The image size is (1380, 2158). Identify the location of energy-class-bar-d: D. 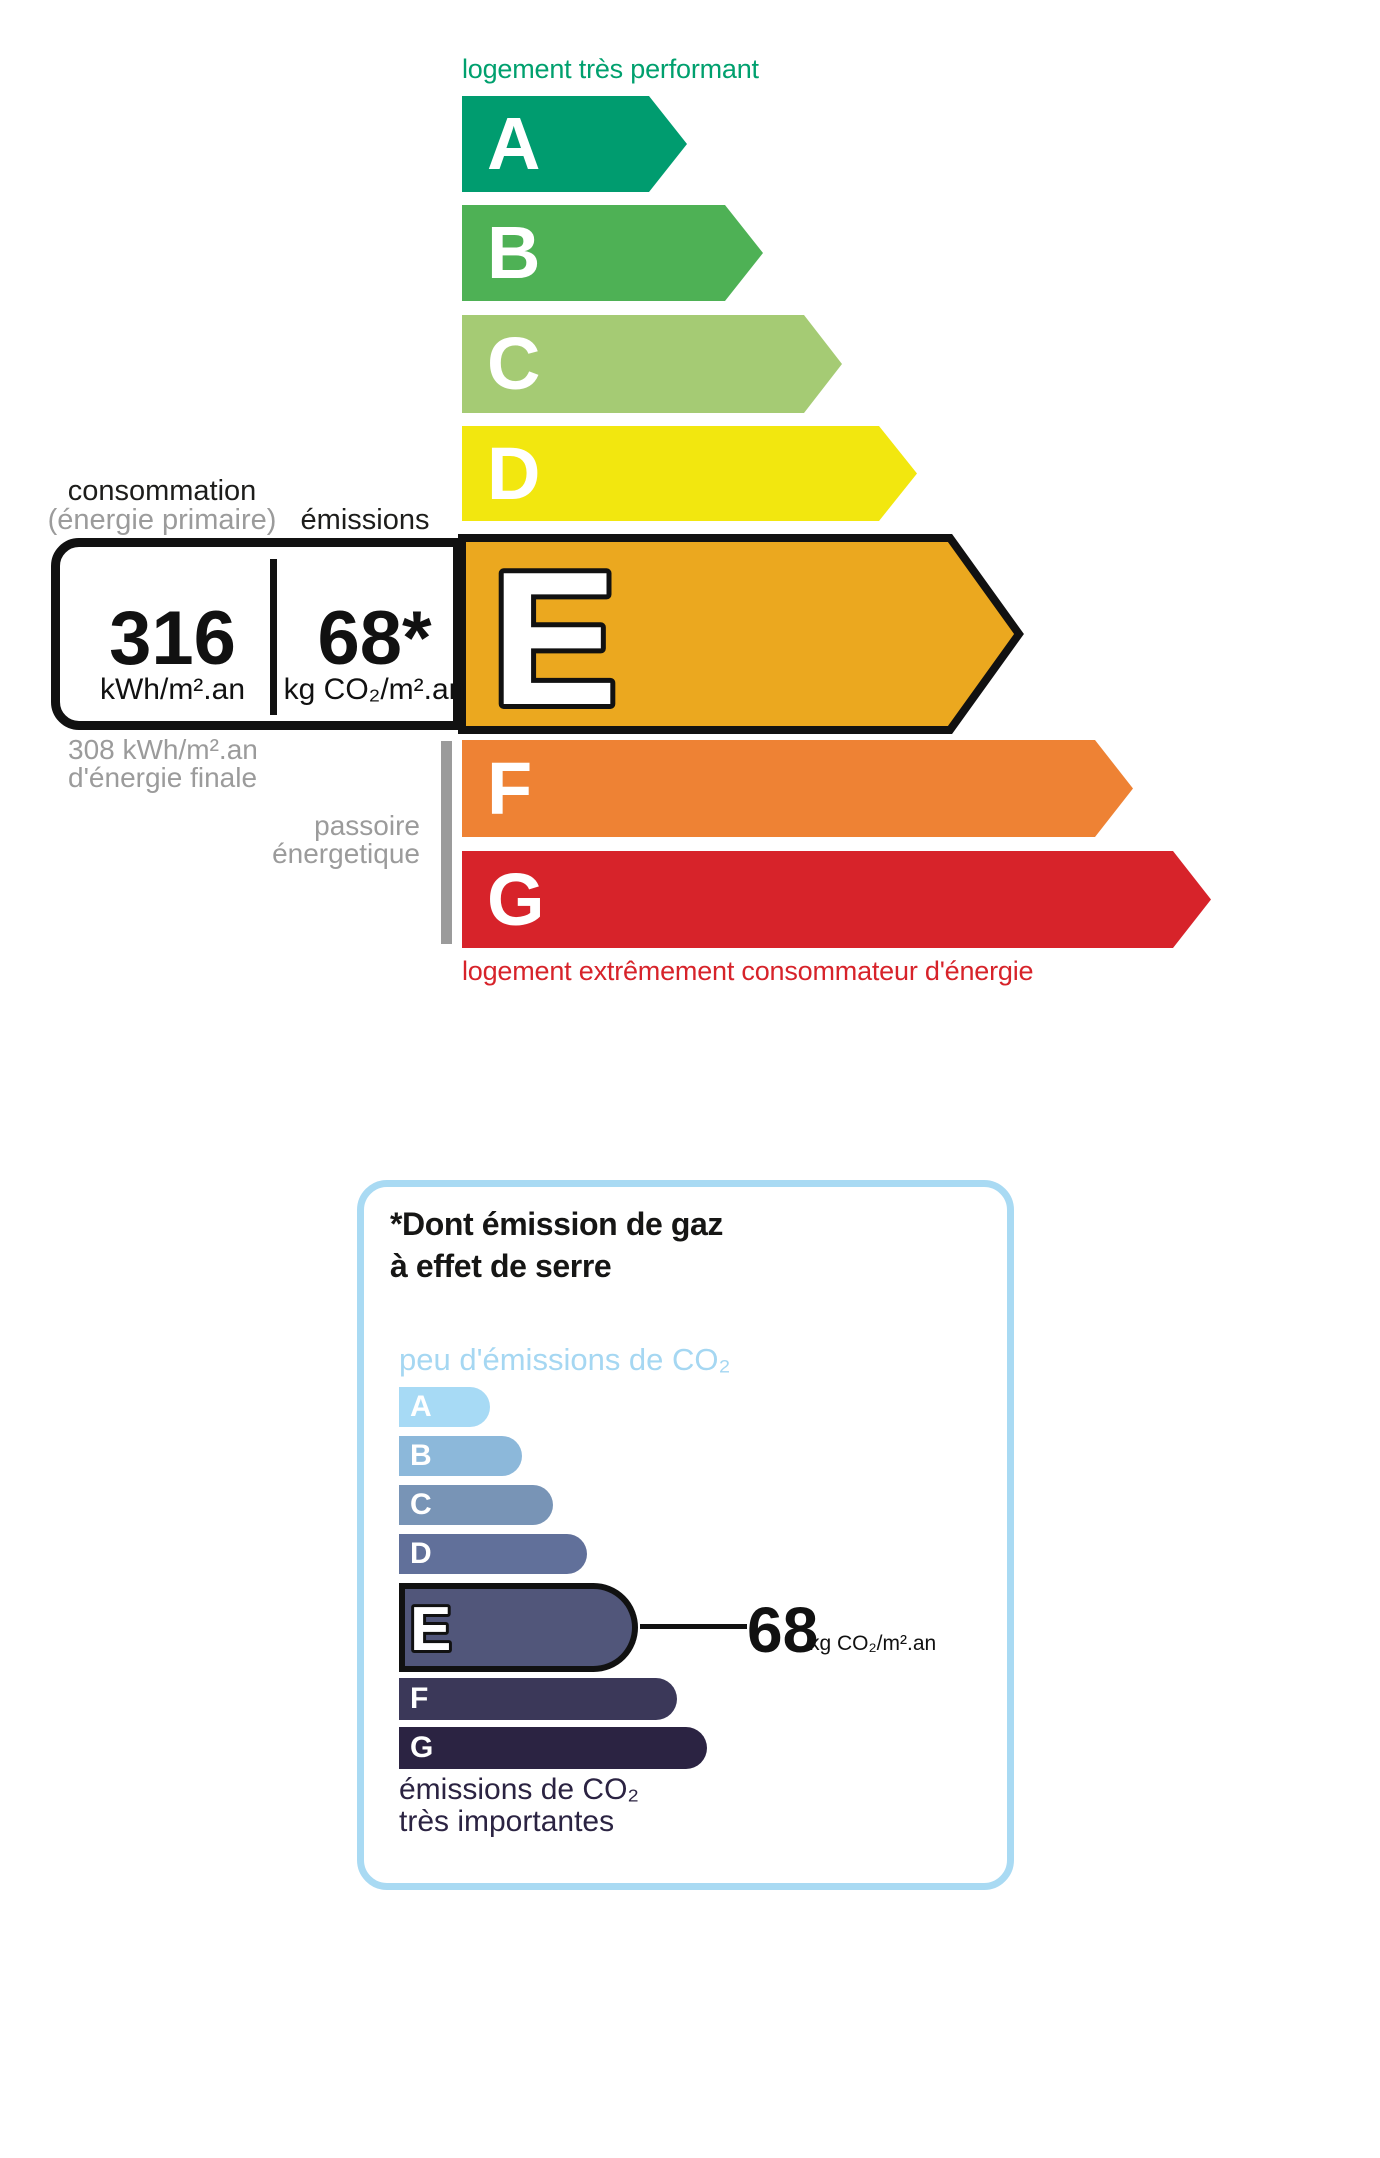
(689, 473).